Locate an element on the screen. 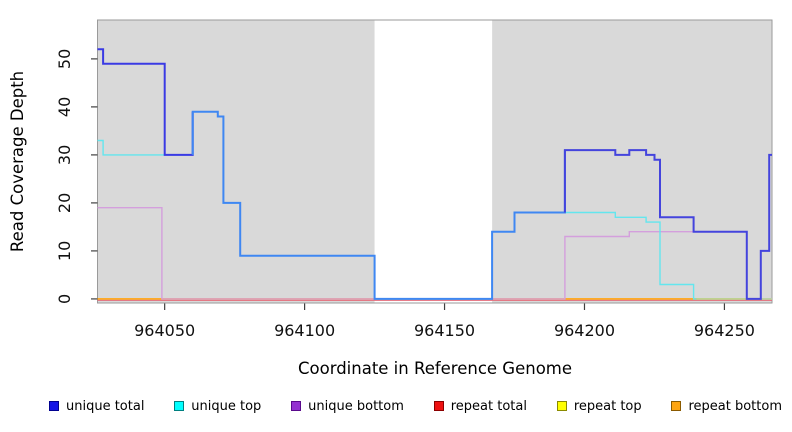  legend-label: unique top is located at coordinates (226, 406).